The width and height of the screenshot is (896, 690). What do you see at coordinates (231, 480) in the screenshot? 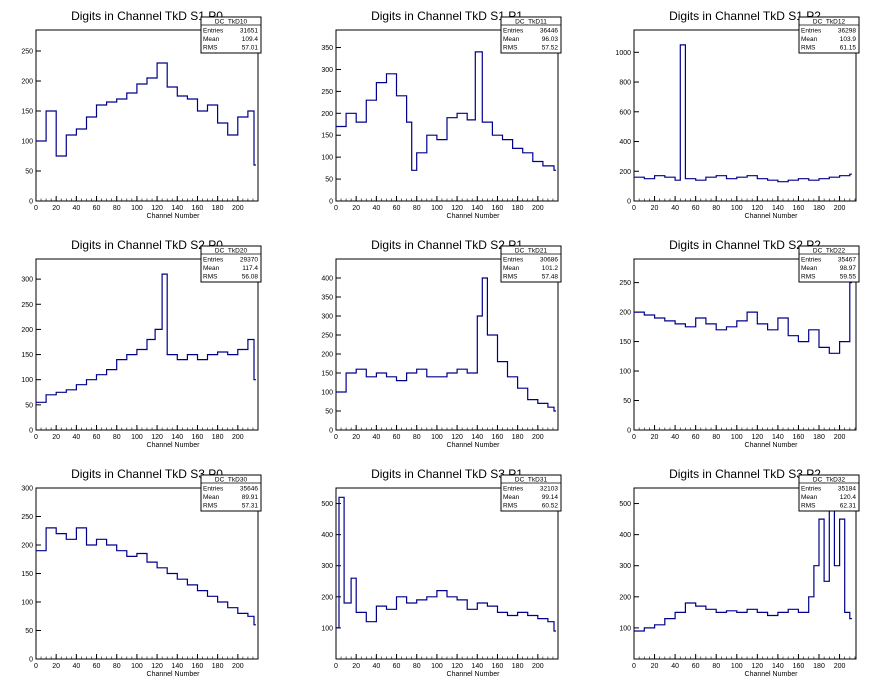
I see `stats-name: DC_TkD30` at bounding box center [231, 480].